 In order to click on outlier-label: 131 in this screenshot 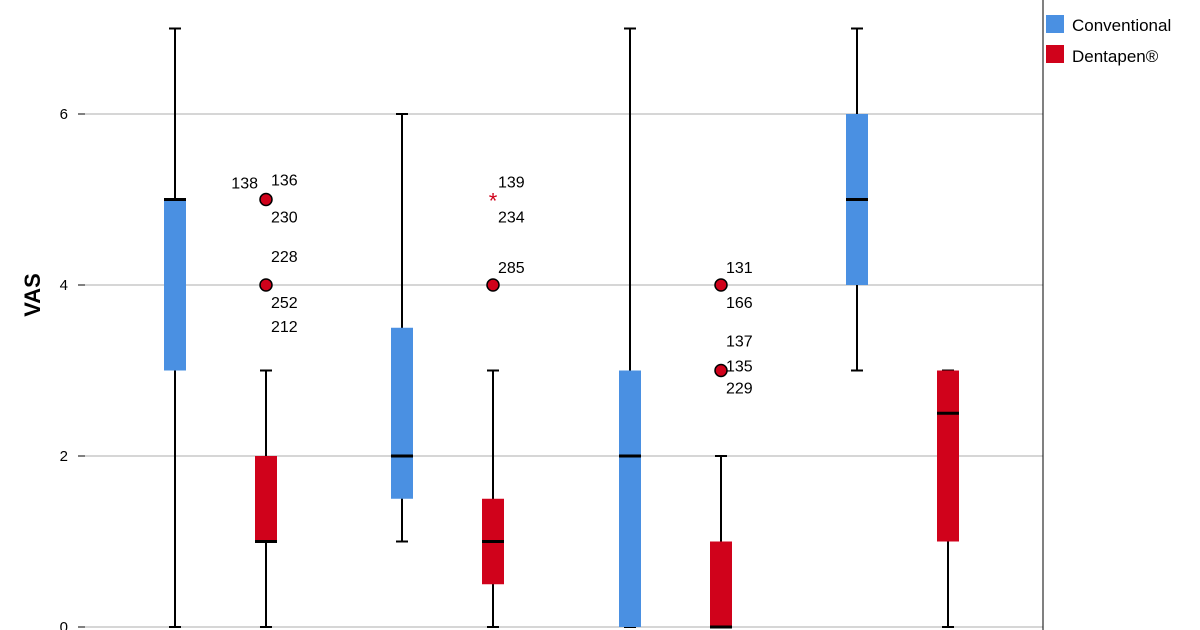, I will do `click(739, 268)`.